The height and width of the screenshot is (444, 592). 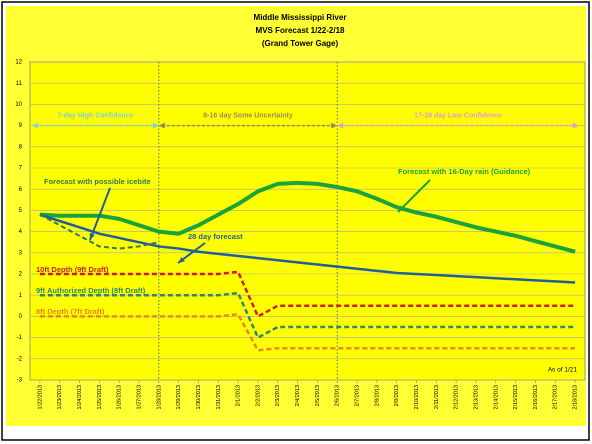 What do you see at coordinates (91, 290) in the screenshot?
I see `series-label: 9ft Authorized Depth (8ft Draft)` at bounding box center [91, 290].